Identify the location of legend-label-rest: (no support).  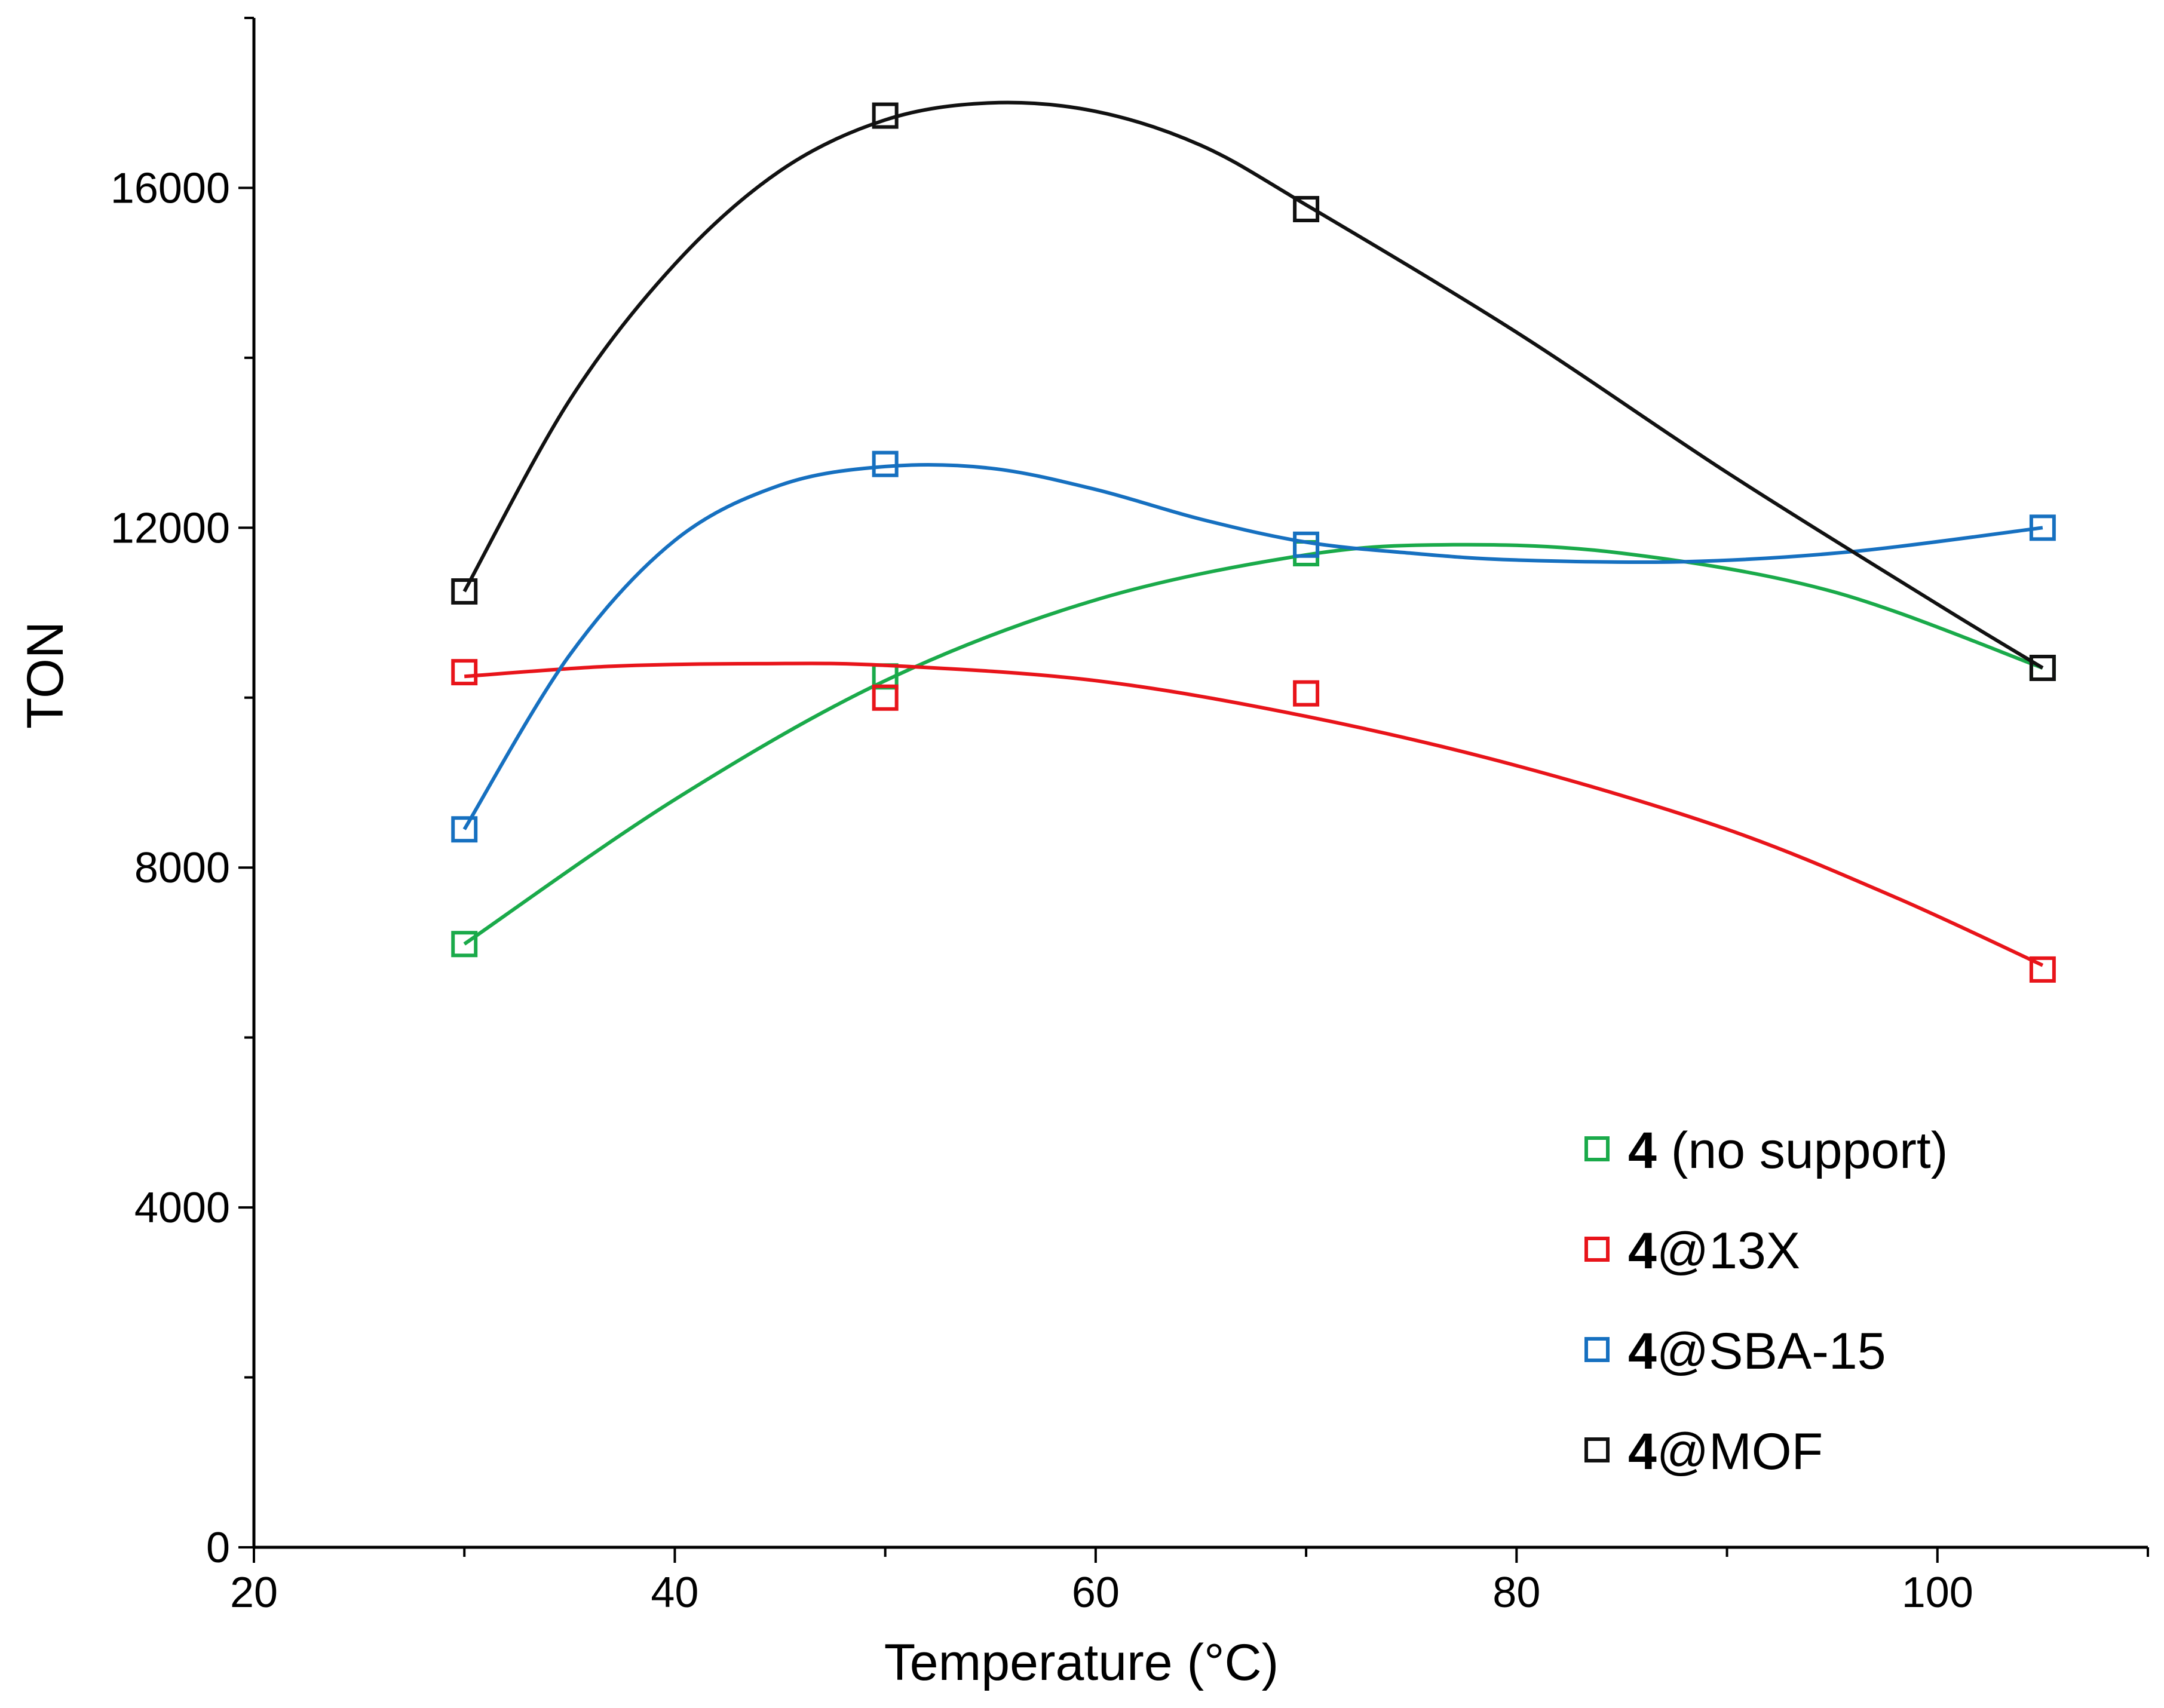
(1802, 1150).